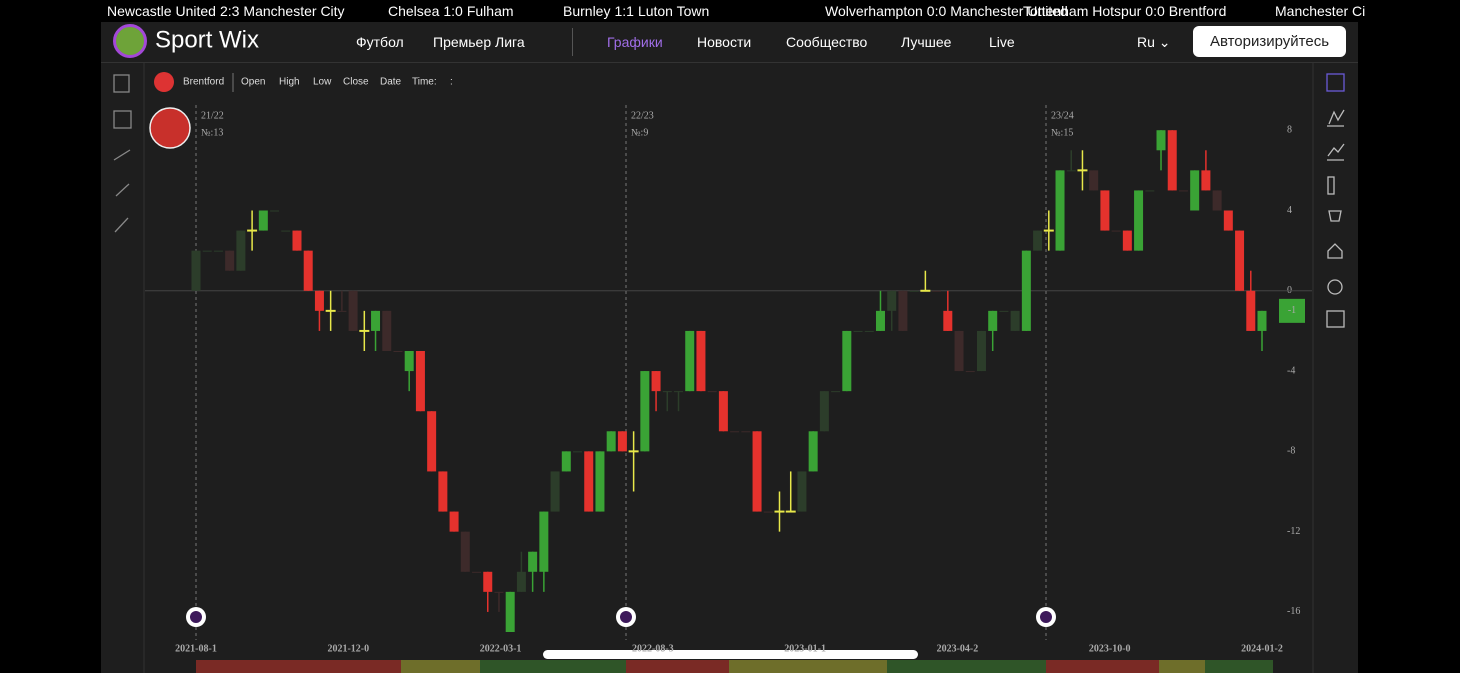  I want to click on match: Newcastle United 2:3 Manchester City, so click(226, 11).